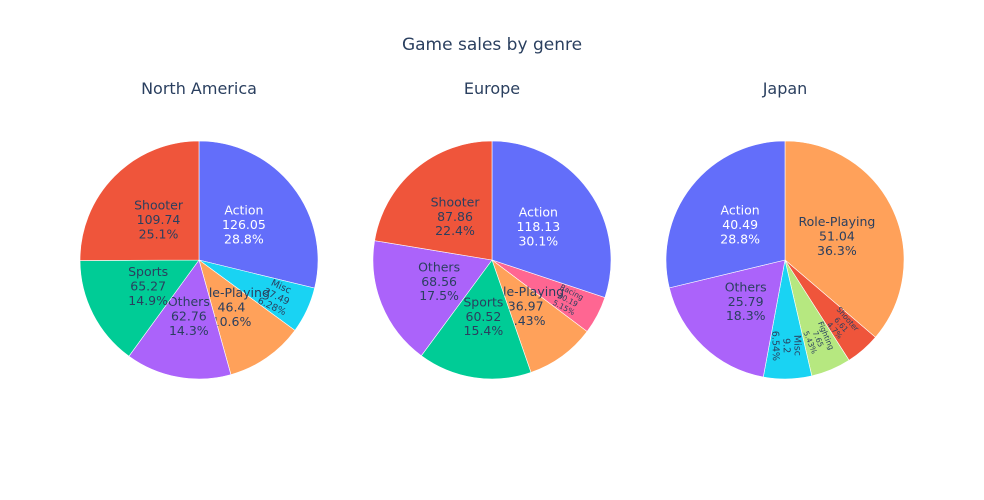 This screenshot has width=984, height=500. What do you see at coordinates (189, 316) in the screenshot?
I see `north-america-label-others: Others 62.76 14.3%` at bounding box center [189, 316].